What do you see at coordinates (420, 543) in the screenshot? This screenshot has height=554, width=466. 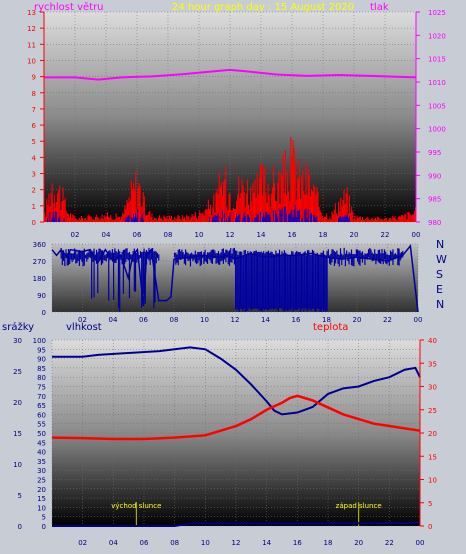 I see `humidity-x-tick-label: 00` at bounding box center [420, 543].